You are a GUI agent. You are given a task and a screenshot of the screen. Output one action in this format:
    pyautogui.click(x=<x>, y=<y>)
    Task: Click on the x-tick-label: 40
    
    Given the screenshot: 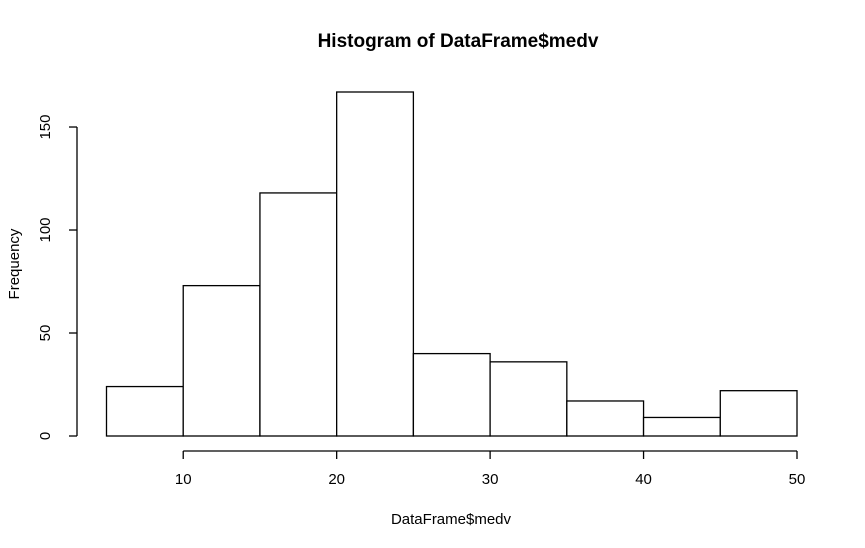 What is the action you would take?
    pyautogui.click(x=643, y=479)
    